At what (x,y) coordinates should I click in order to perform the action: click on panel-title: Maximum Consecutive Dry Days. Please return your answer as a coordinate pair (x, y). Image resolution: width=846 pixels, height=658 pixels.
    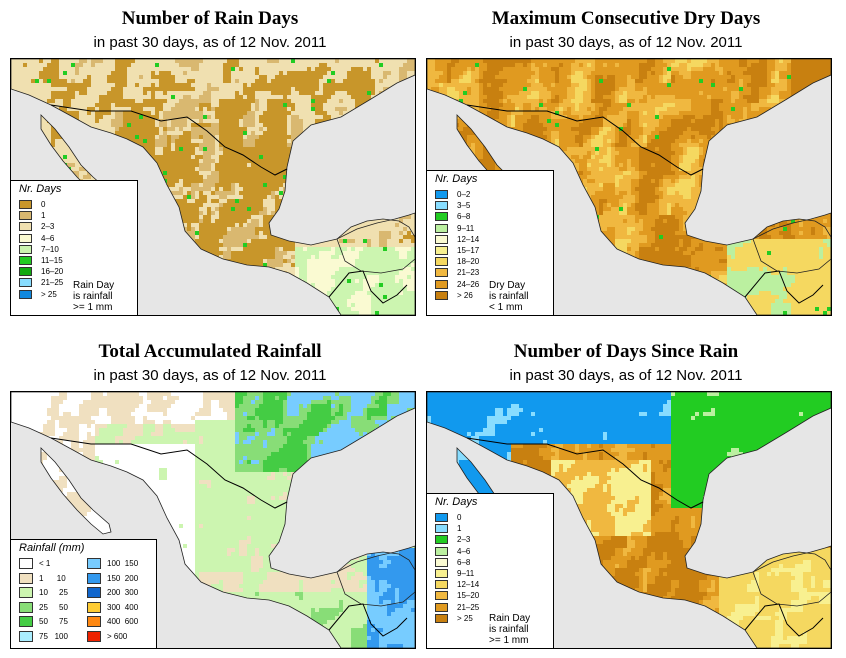
    Looking at the image, I should click on (626, 19).